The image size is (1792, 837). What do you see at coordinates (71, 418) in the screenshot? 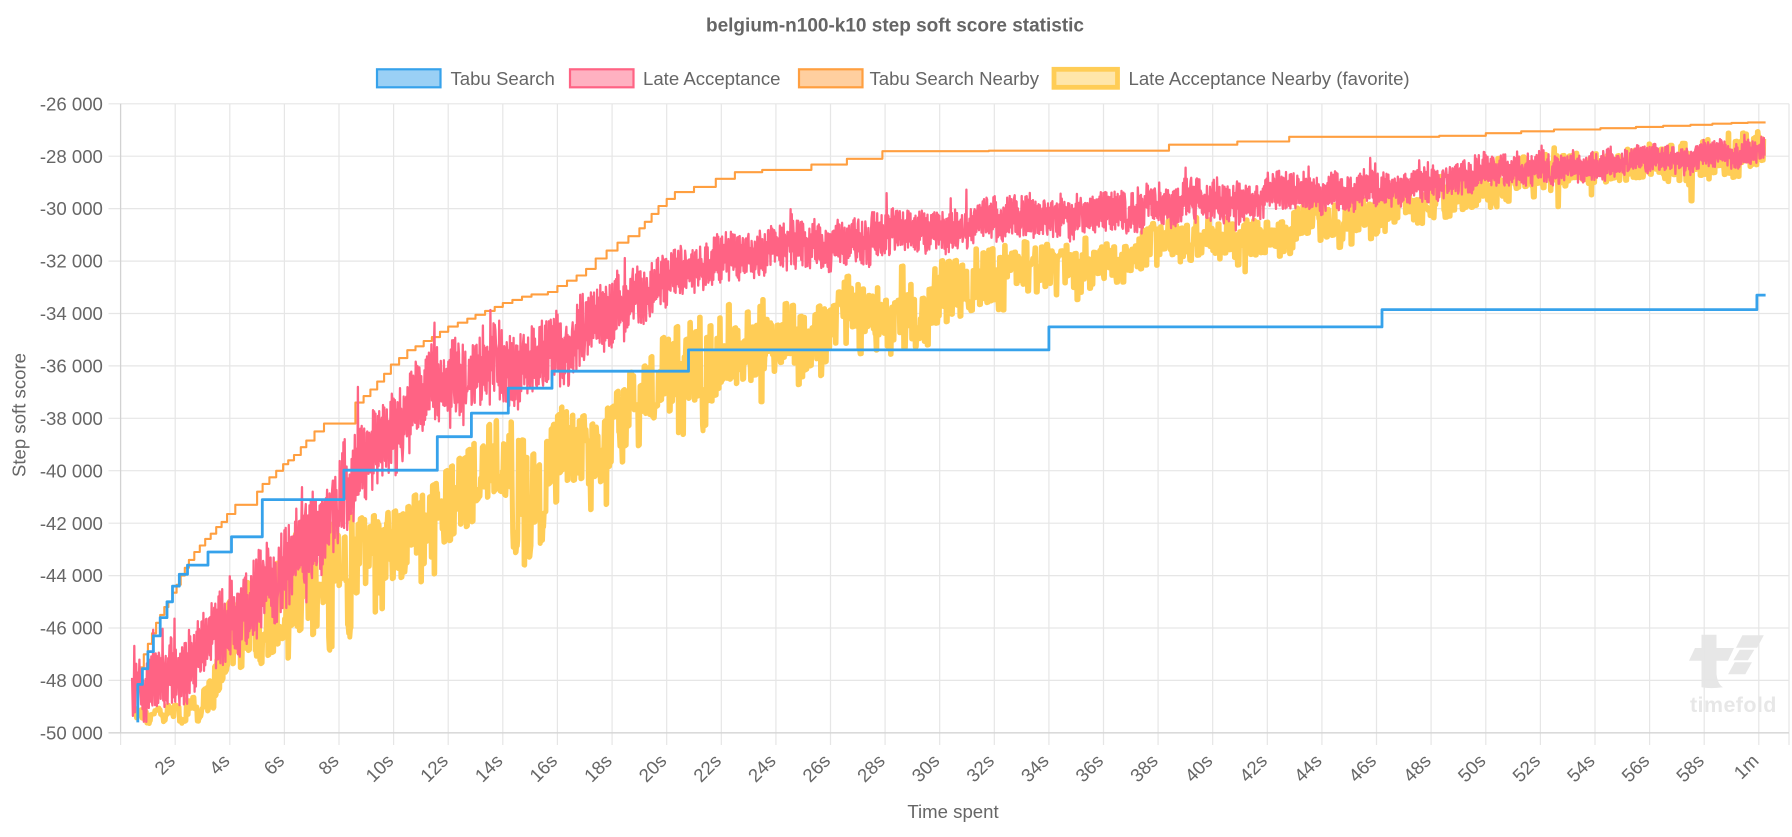
I see `svg-text: -38 000` at bounding box center [71, 418].